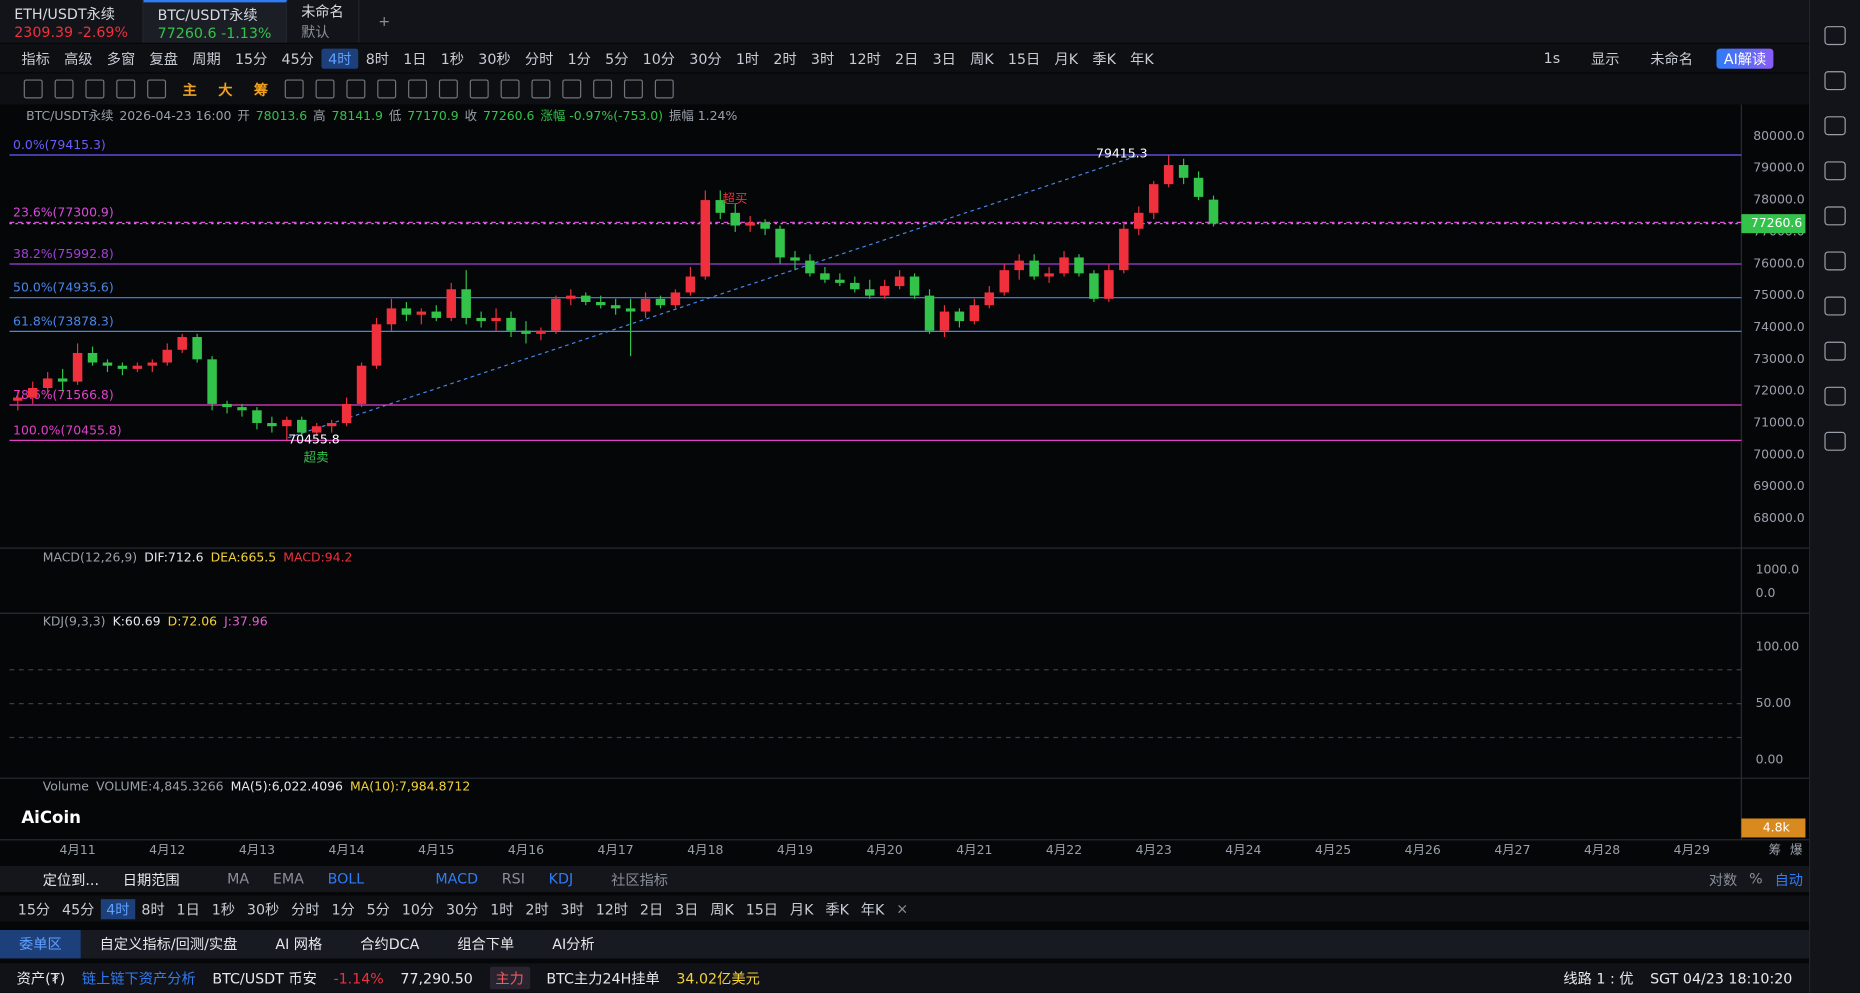 The image size is (1860, 993). What do you see at coordinates (226, 89) in the screenshot?
I see `overlay-toggle: 大` at bounding box center [226, 89].